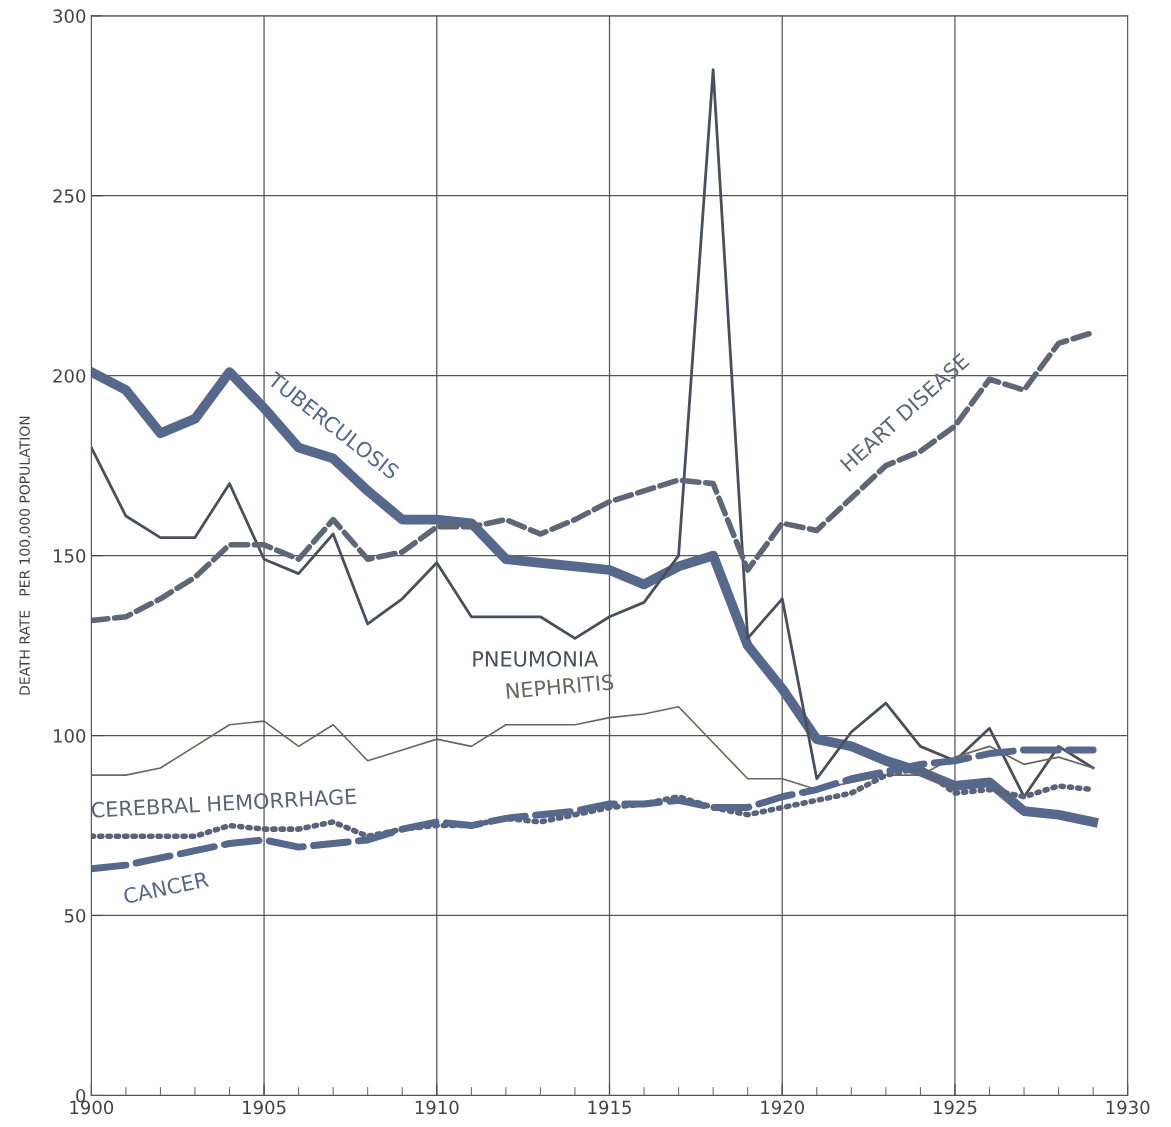 The width and height of the screenshot is (1171, 1127). Describe the element at coordinates (437, 1107) in the screenshot. I see `x-tick-label: 1910` at that location.